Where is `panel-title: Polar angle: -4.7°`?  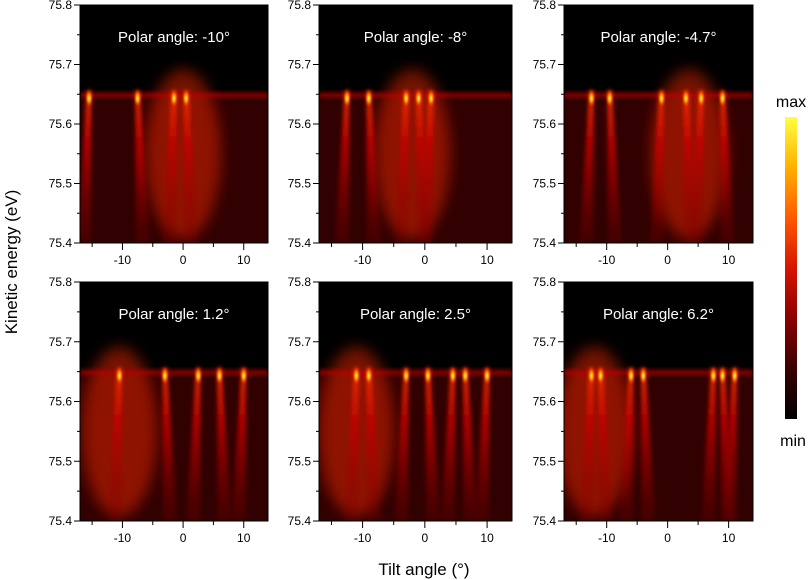
panel-title: Polar angle: -4.7° is located at coordinates (658, 37).